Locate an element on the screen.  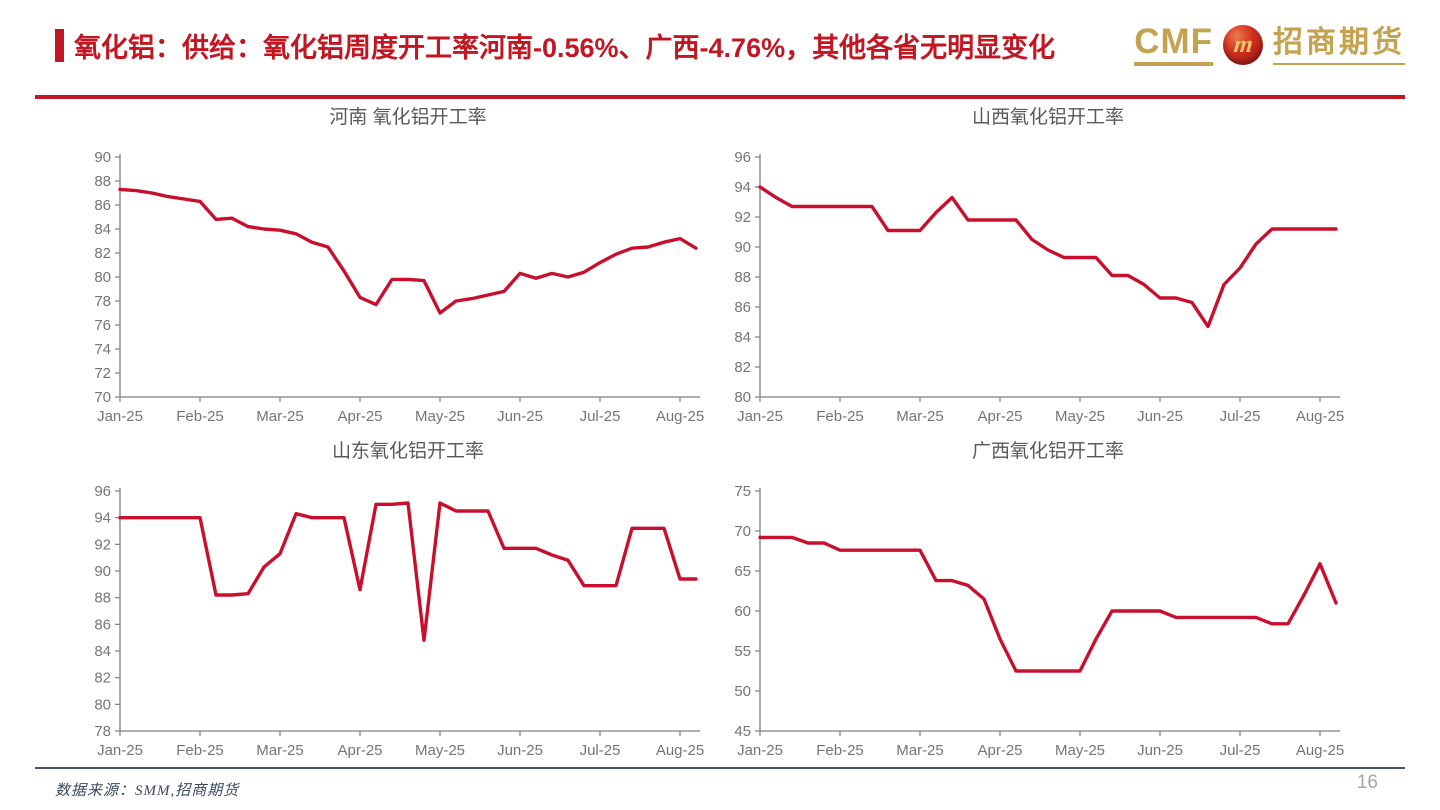
footer-divider is located at coordinates (720, 768).